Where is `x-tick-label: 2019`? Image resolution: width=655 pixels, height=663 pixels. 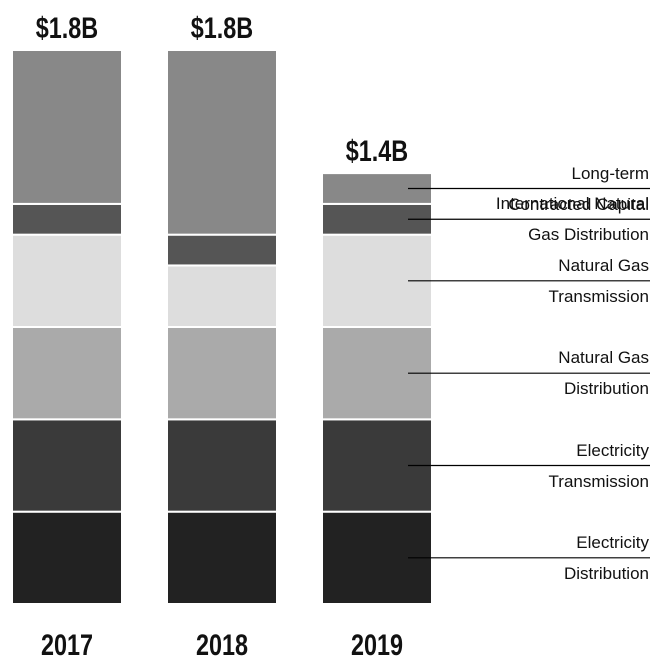 x-tick-label: 2019 is located at coordinates (377, 644).